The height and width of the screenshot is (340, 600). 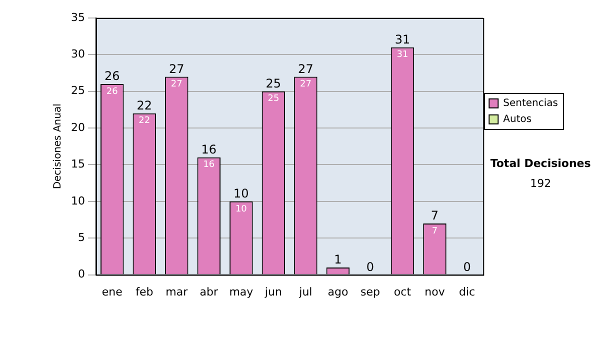 I want to click on x-tick-label: mar, so click(x=177, y=291).